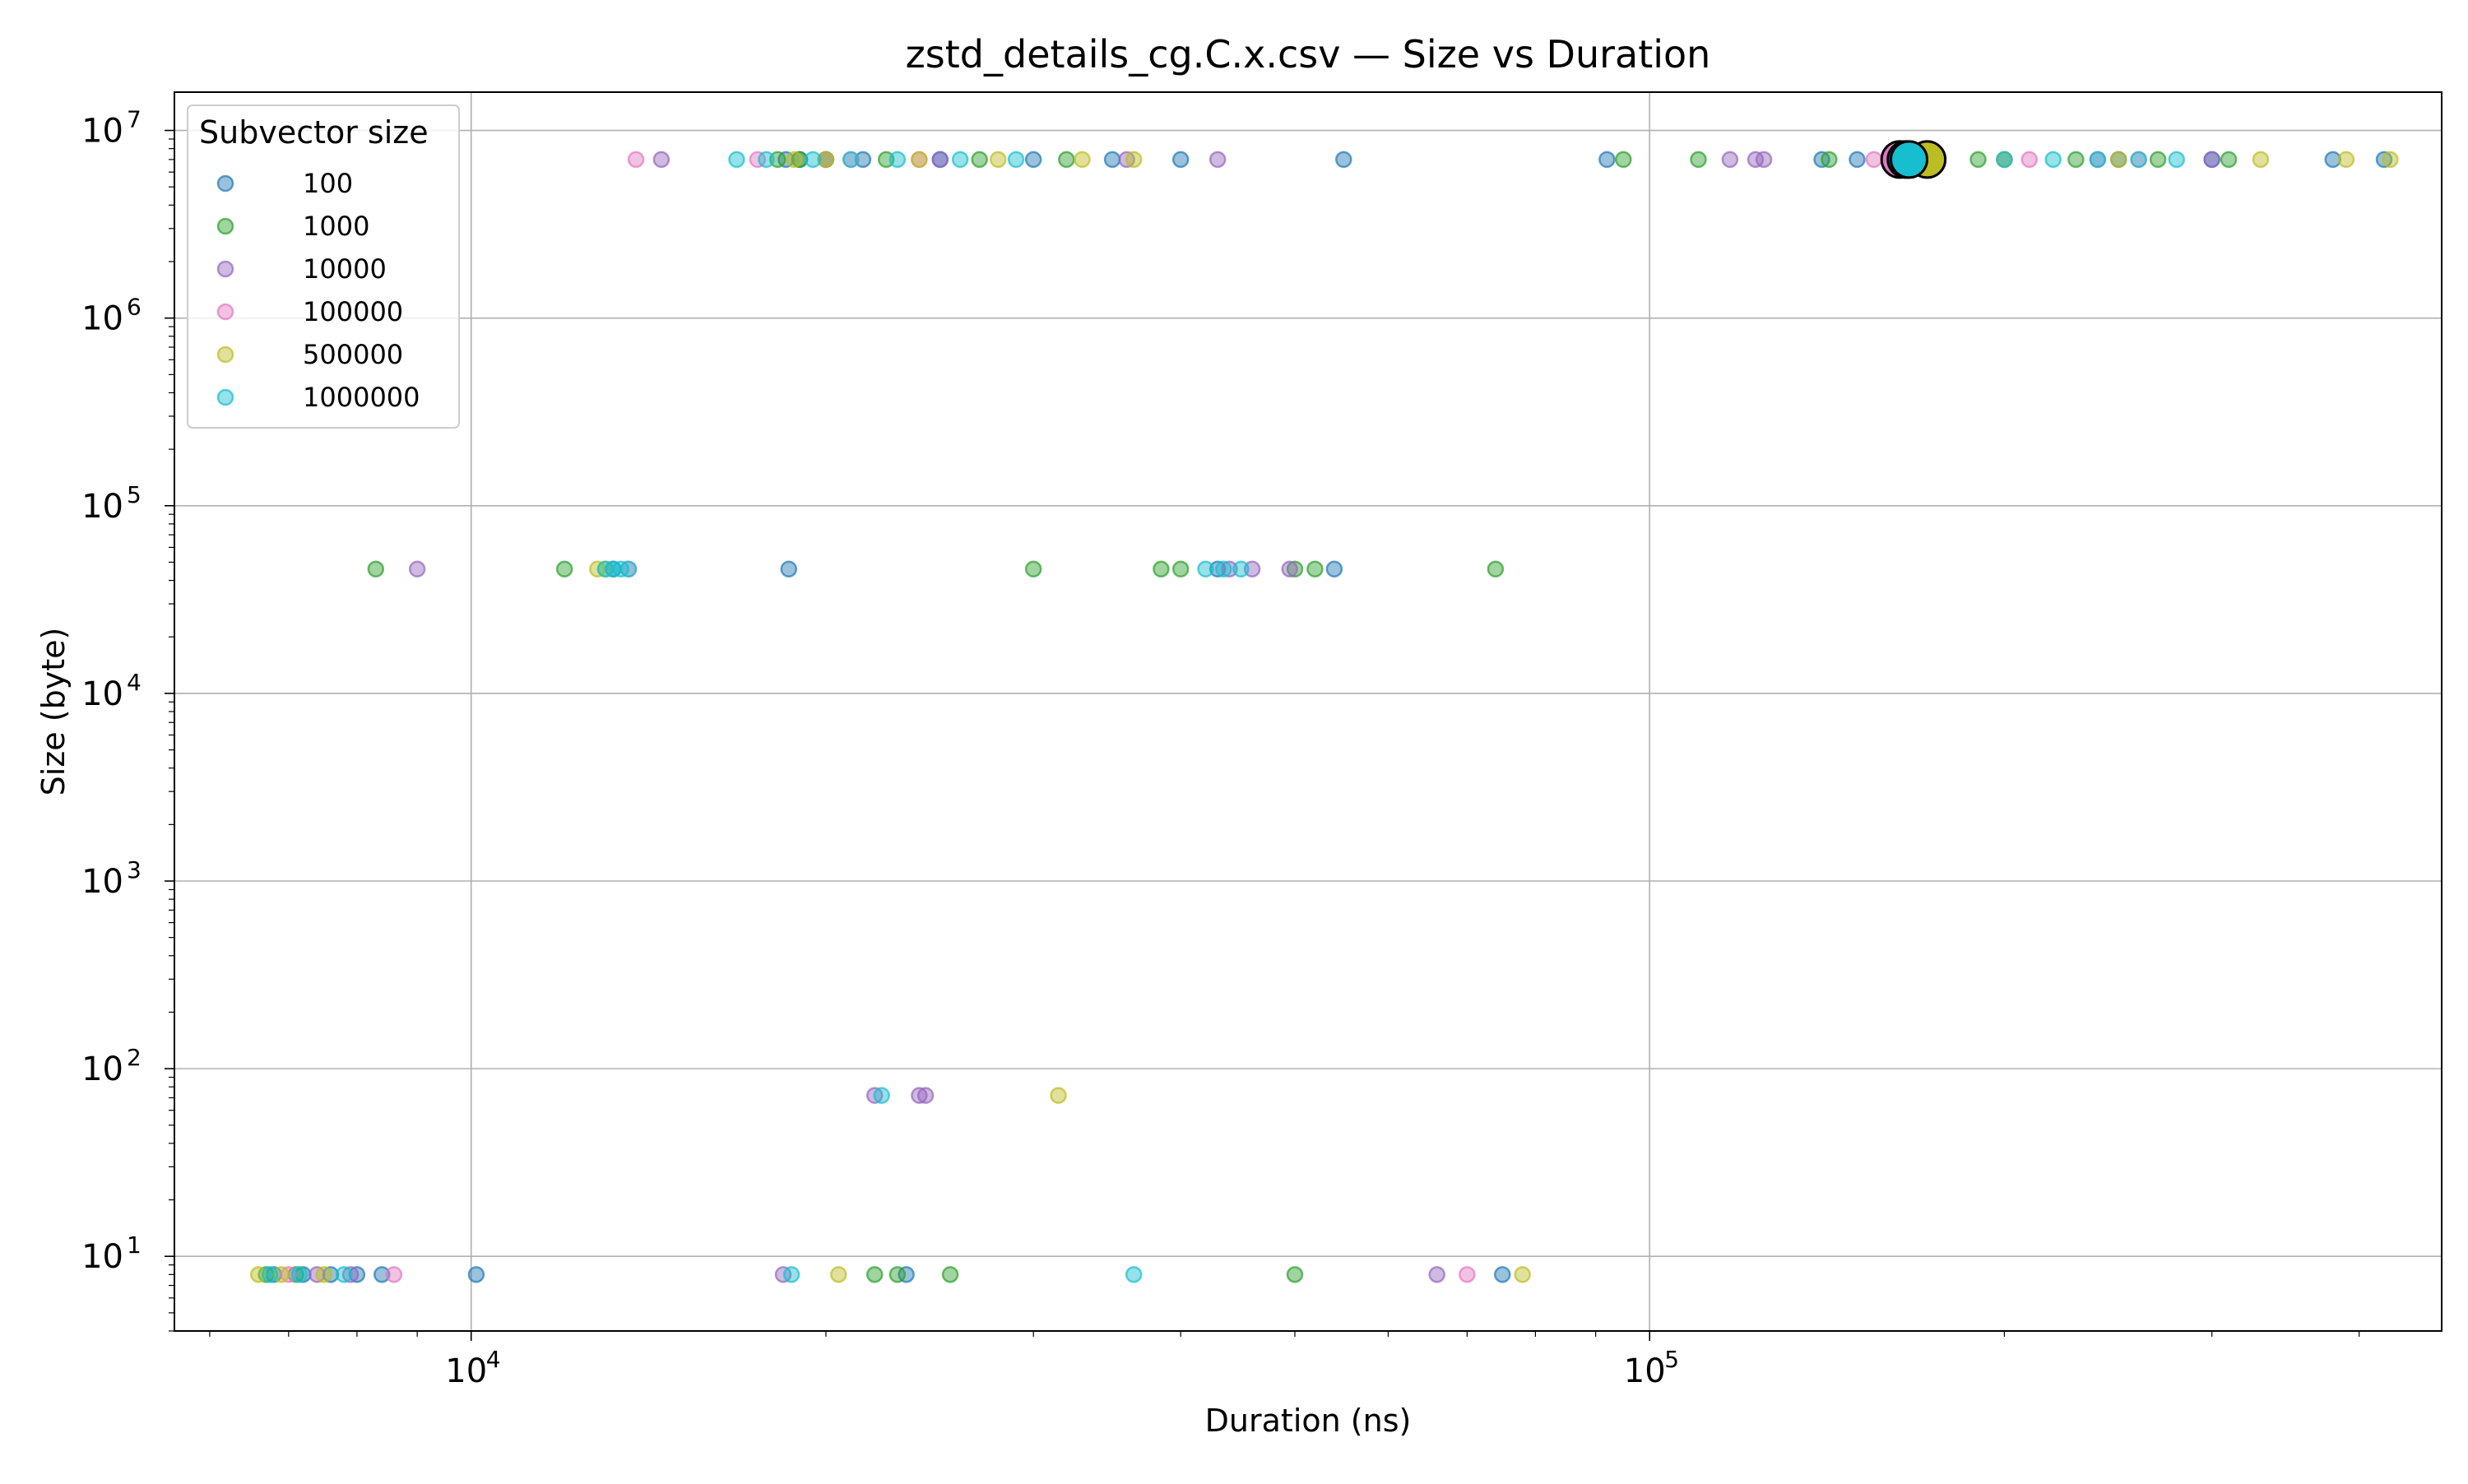  I want to click on legend-box, so click(323, 266).